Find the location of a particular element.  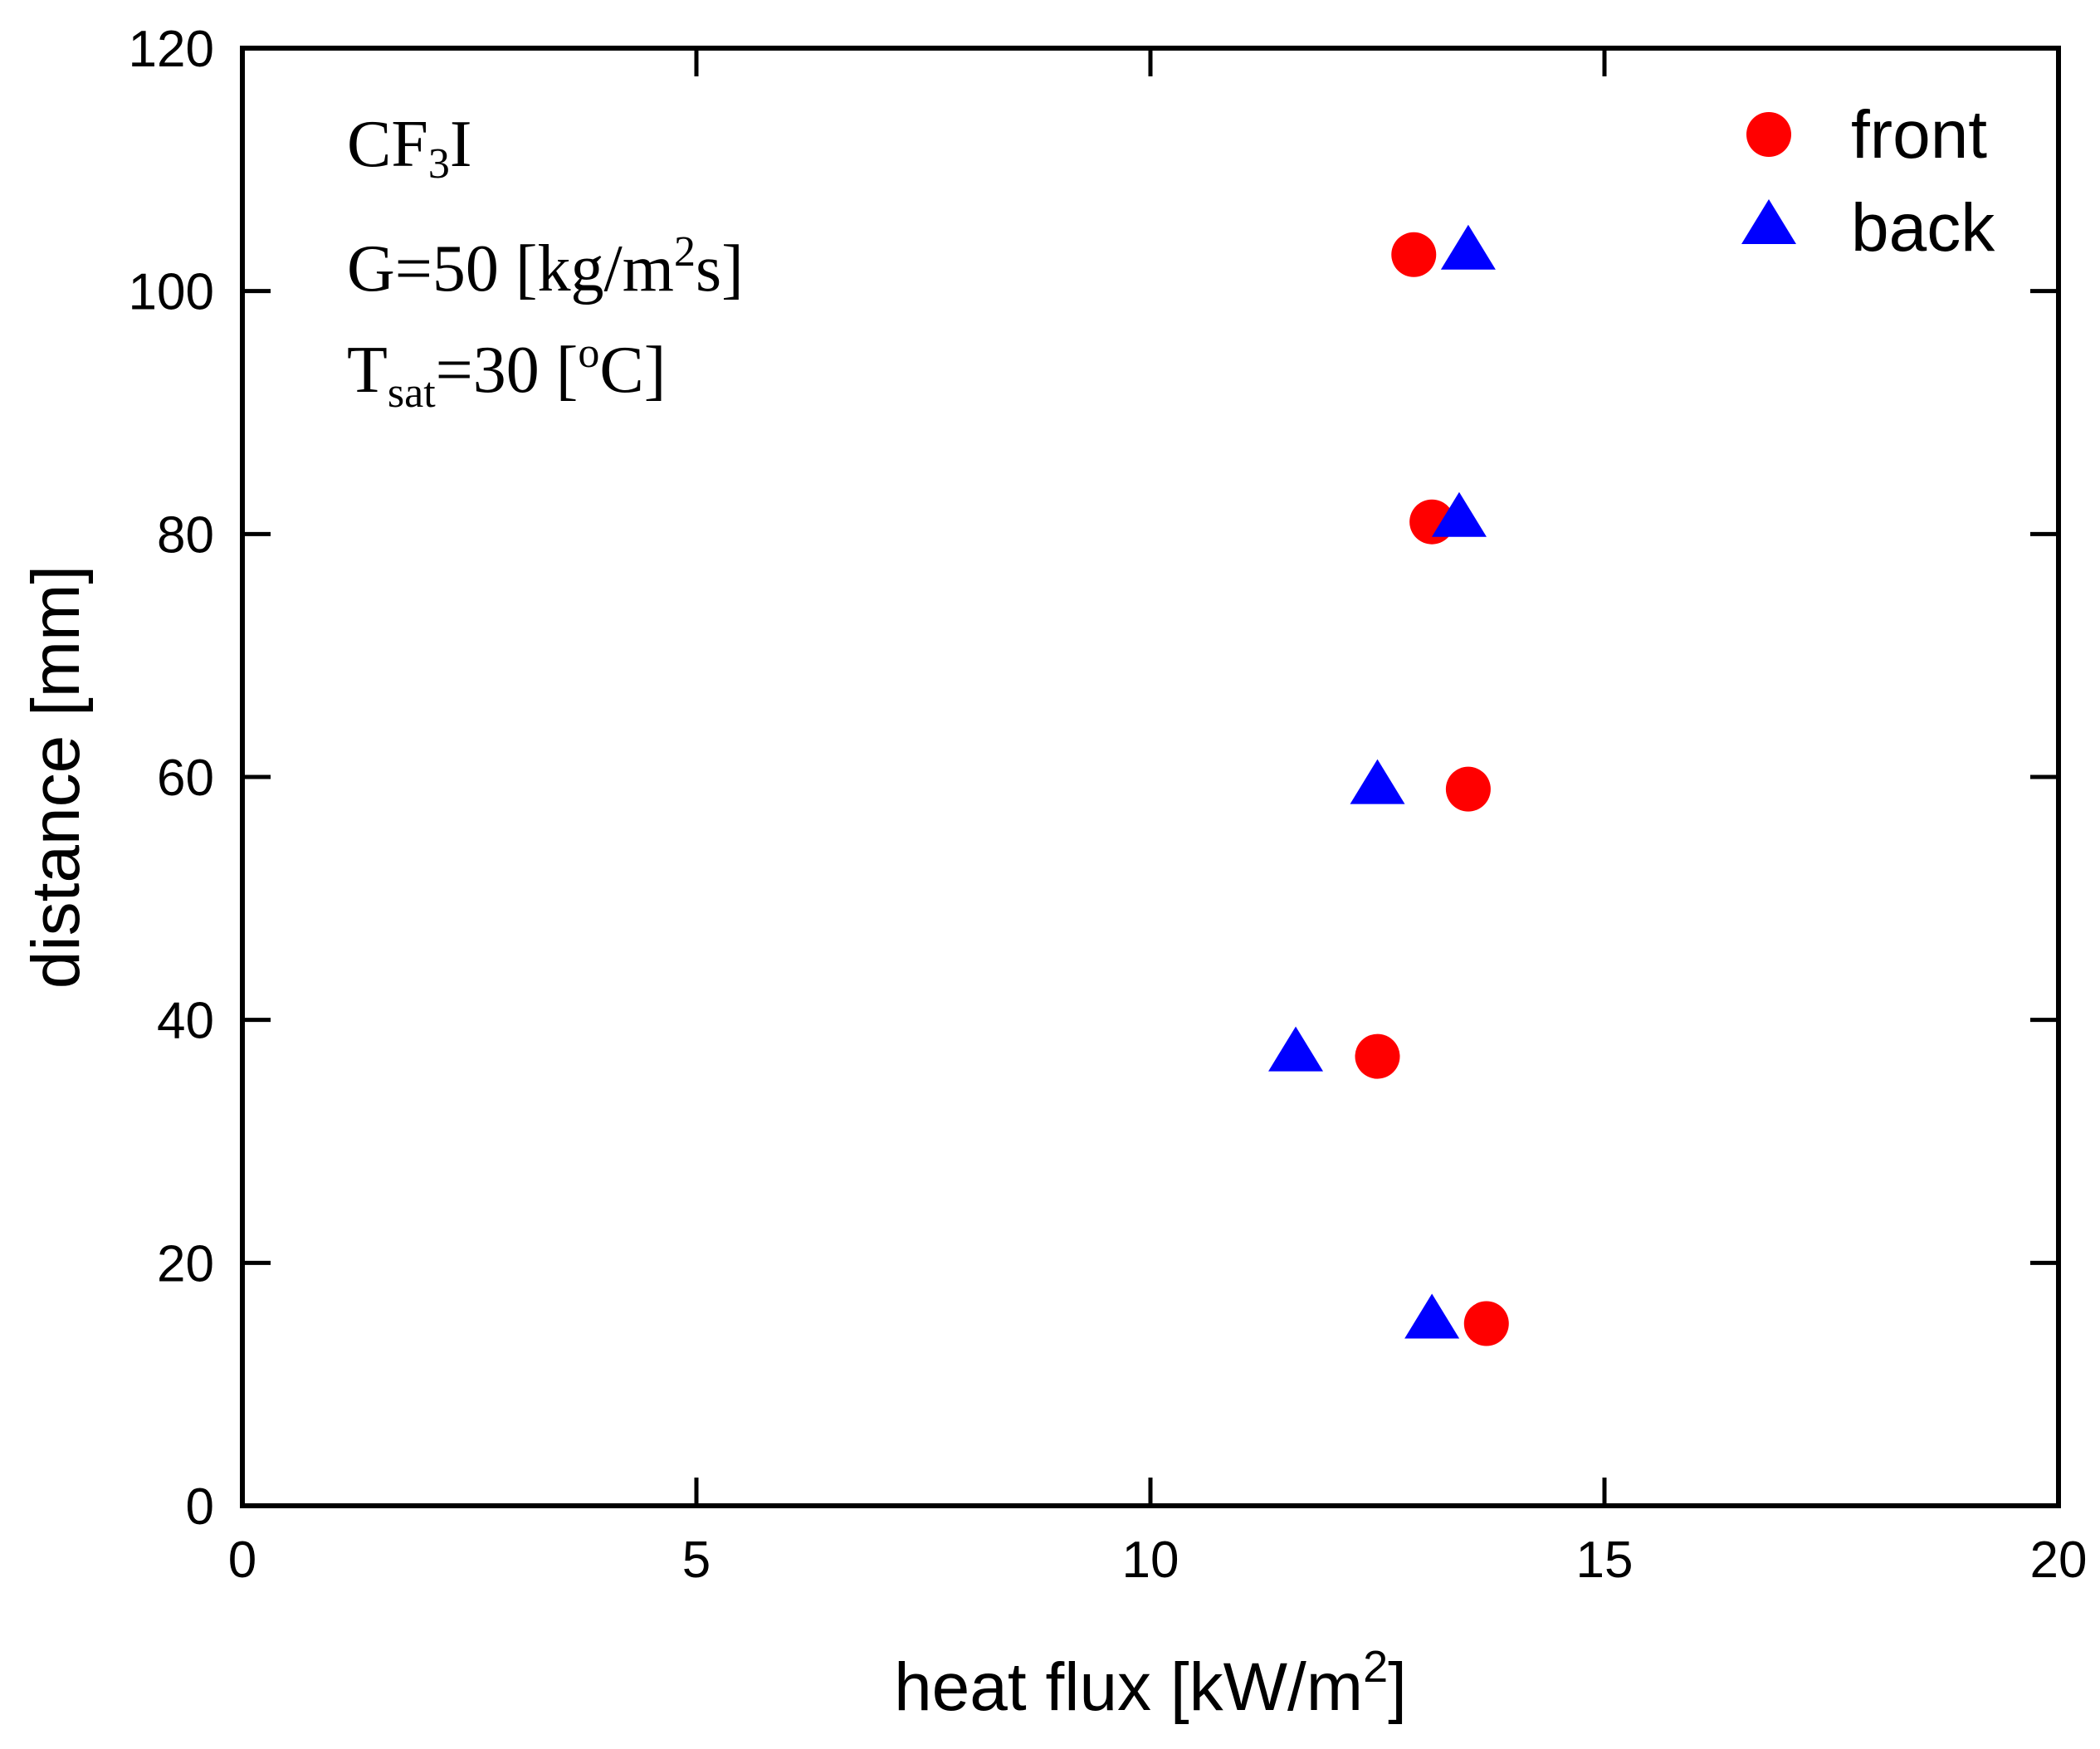

x-tick-label: 0 is located at coordinates (242, 1560).